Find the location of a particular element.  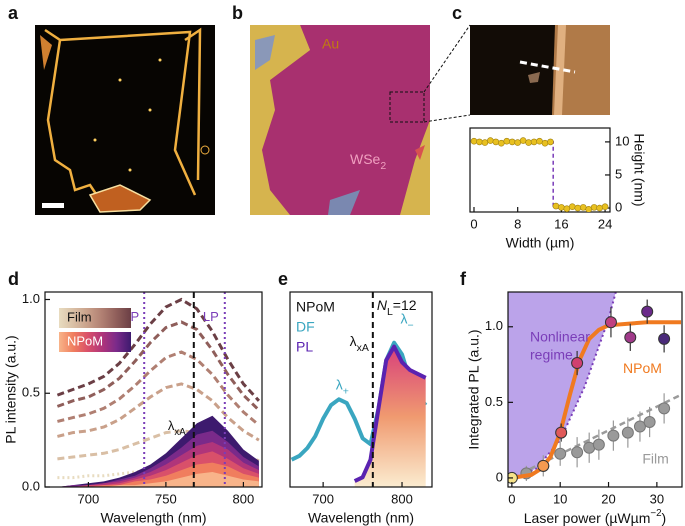

annotation: NL=12 is located at coordinates (397, 307).